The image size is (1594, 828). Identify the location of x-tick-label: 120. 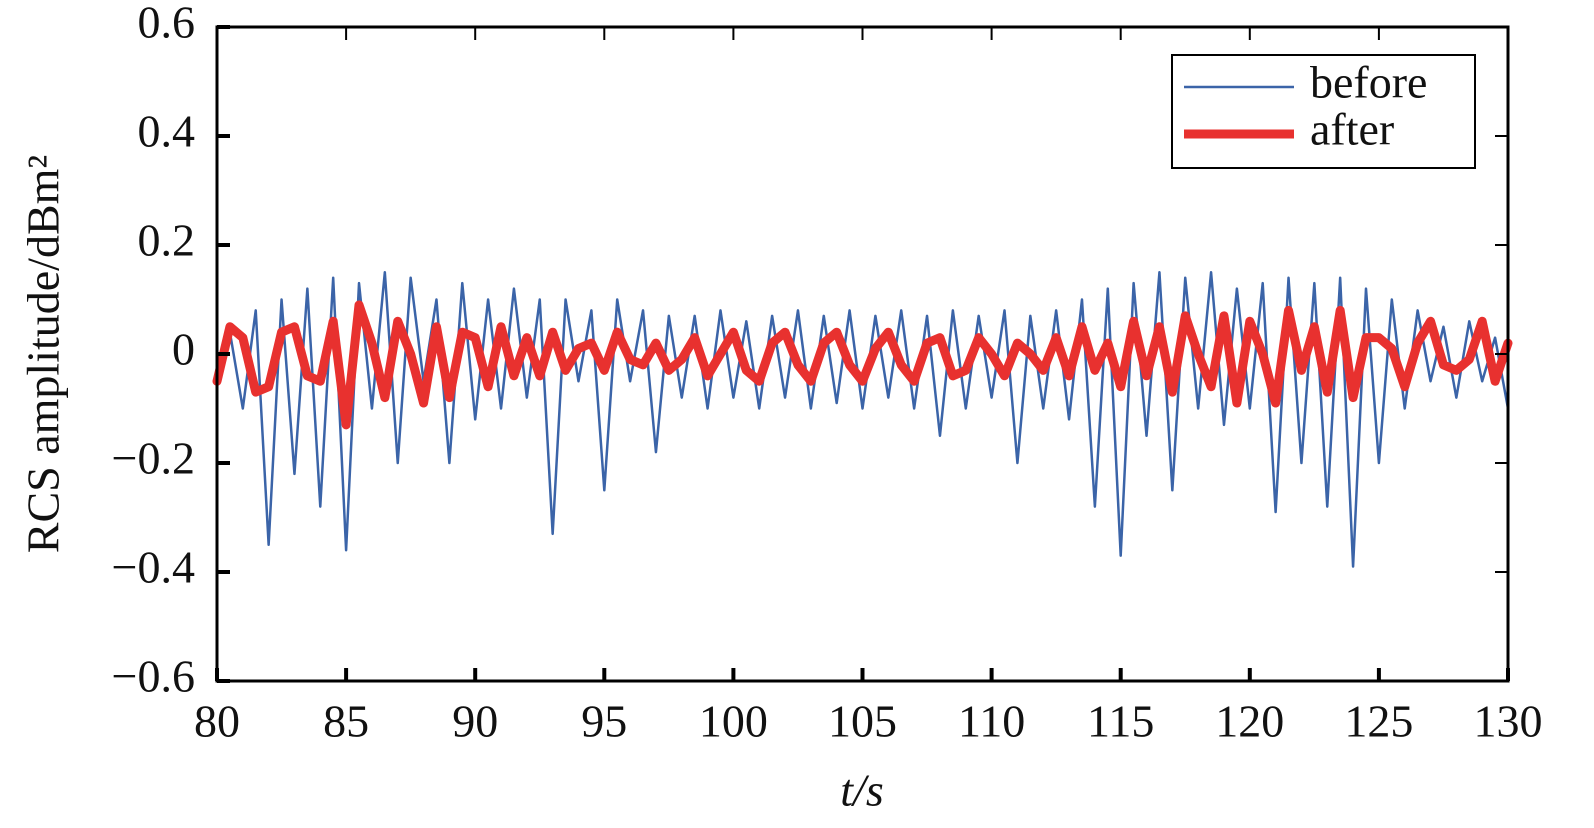
(1249, 721).